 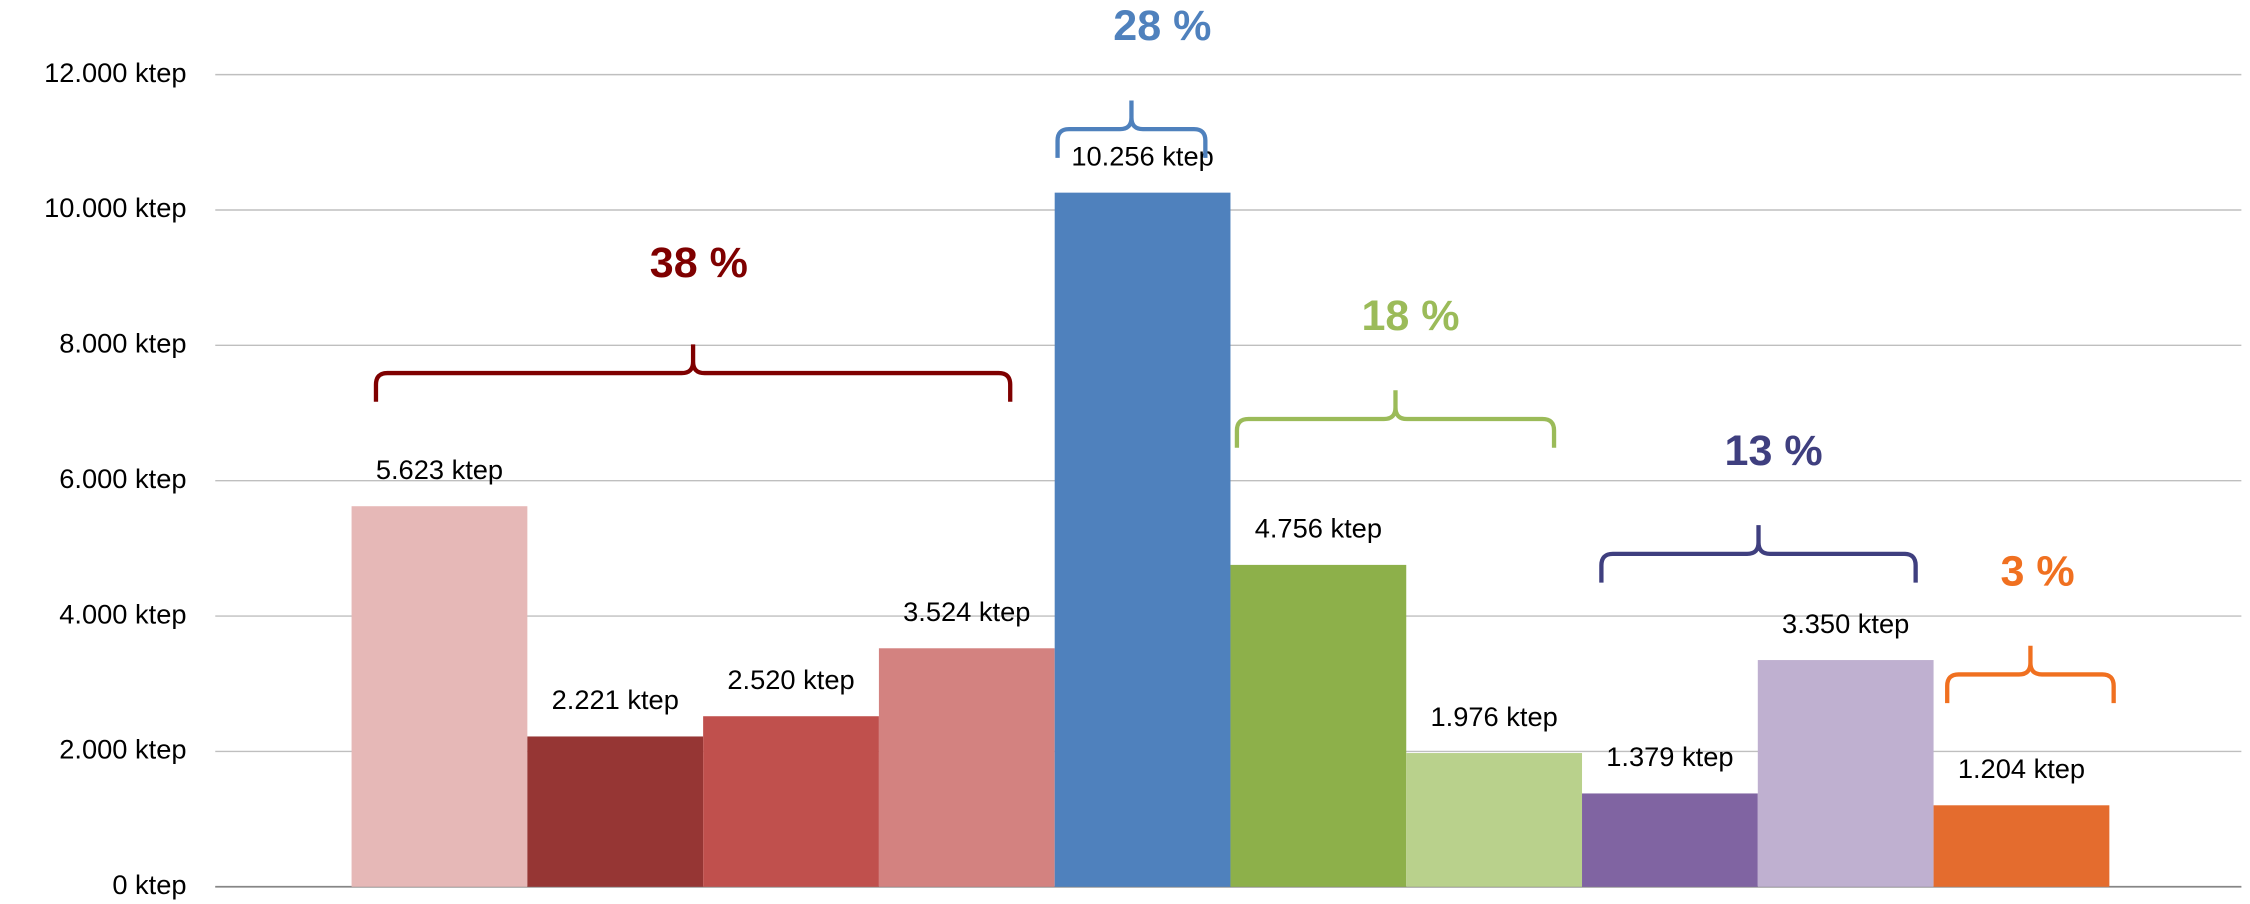 I want to click on value-label: 5.623 ktep, so click(x=439, y=469).